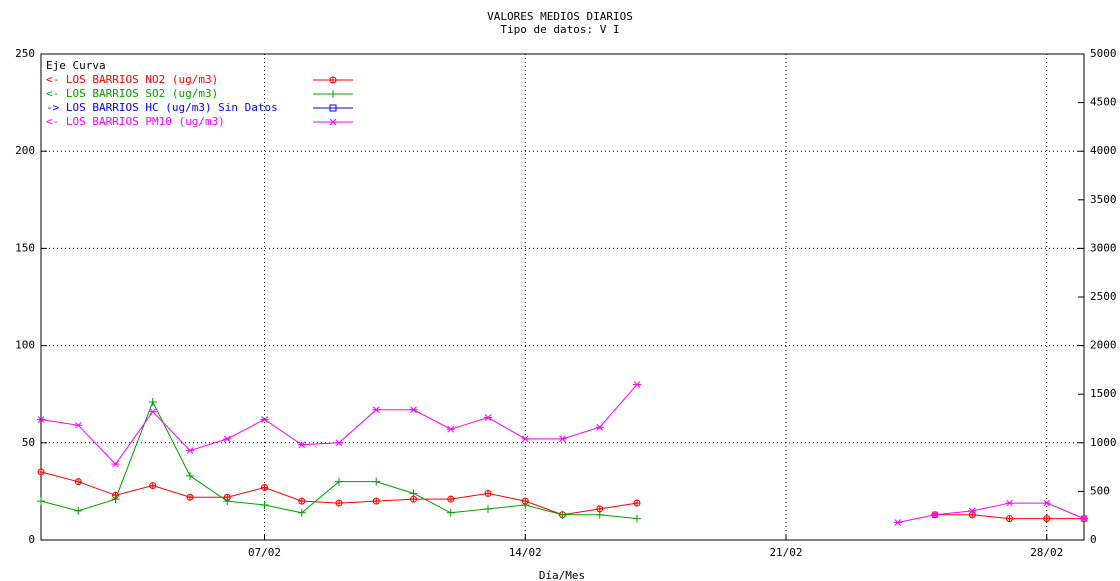 This screenshot has height=581, width=1120. I want to click on y2-tick-label: 2500, so click(1103, 296).